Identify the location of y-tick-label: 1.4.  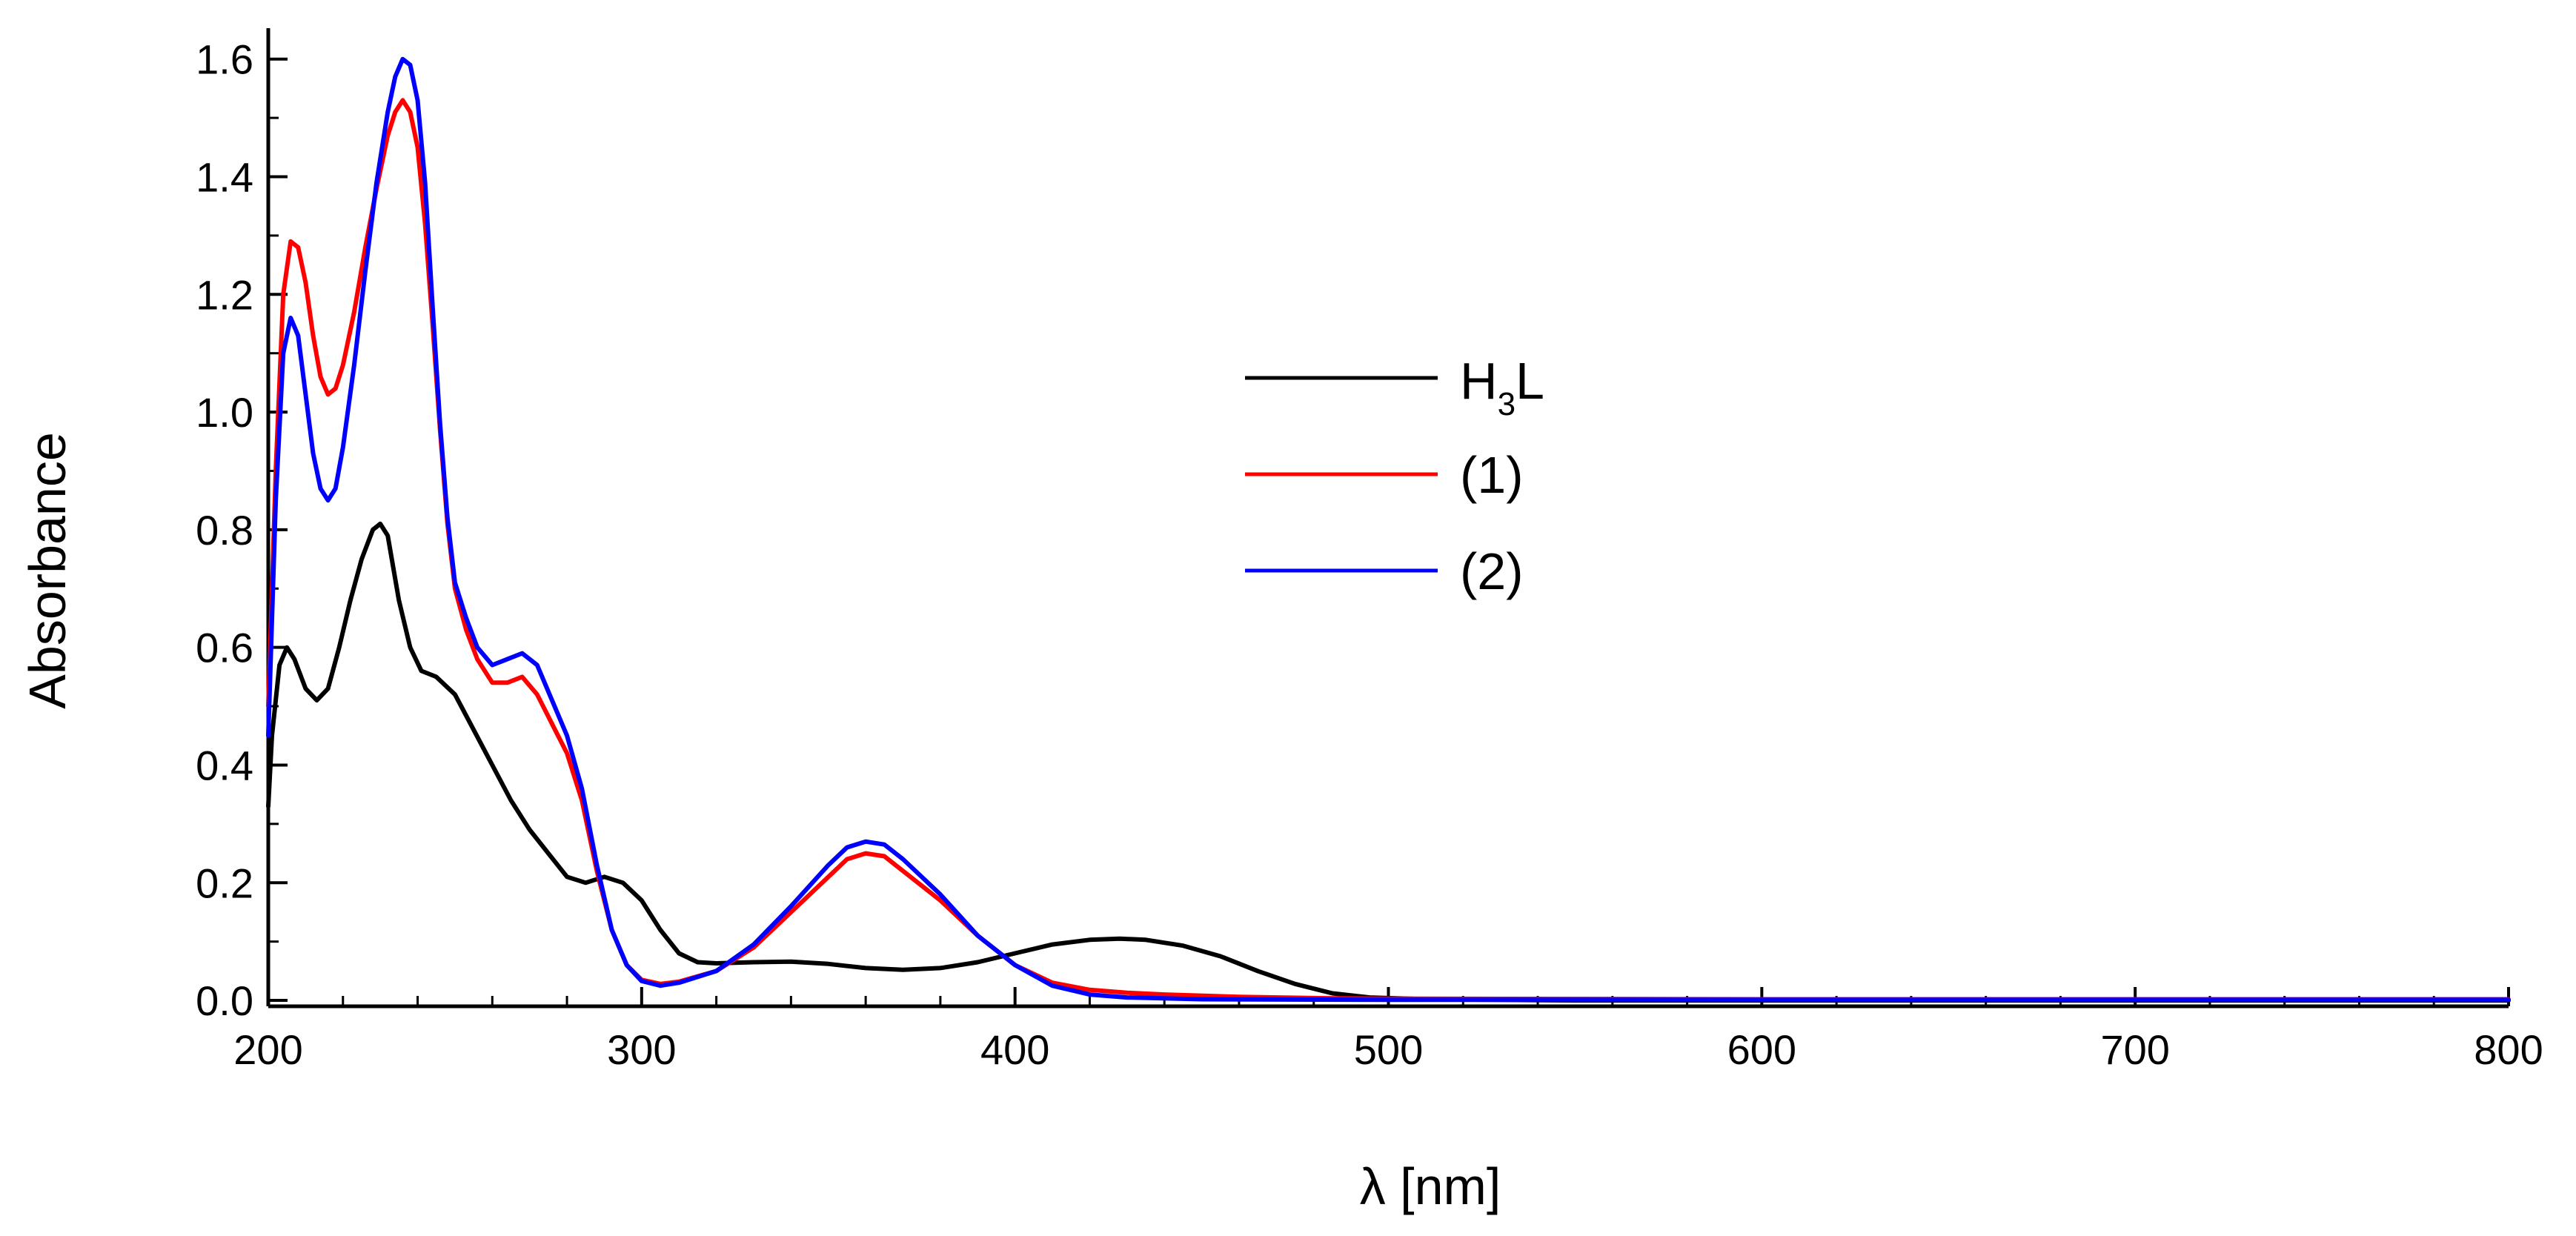
(224, 176).